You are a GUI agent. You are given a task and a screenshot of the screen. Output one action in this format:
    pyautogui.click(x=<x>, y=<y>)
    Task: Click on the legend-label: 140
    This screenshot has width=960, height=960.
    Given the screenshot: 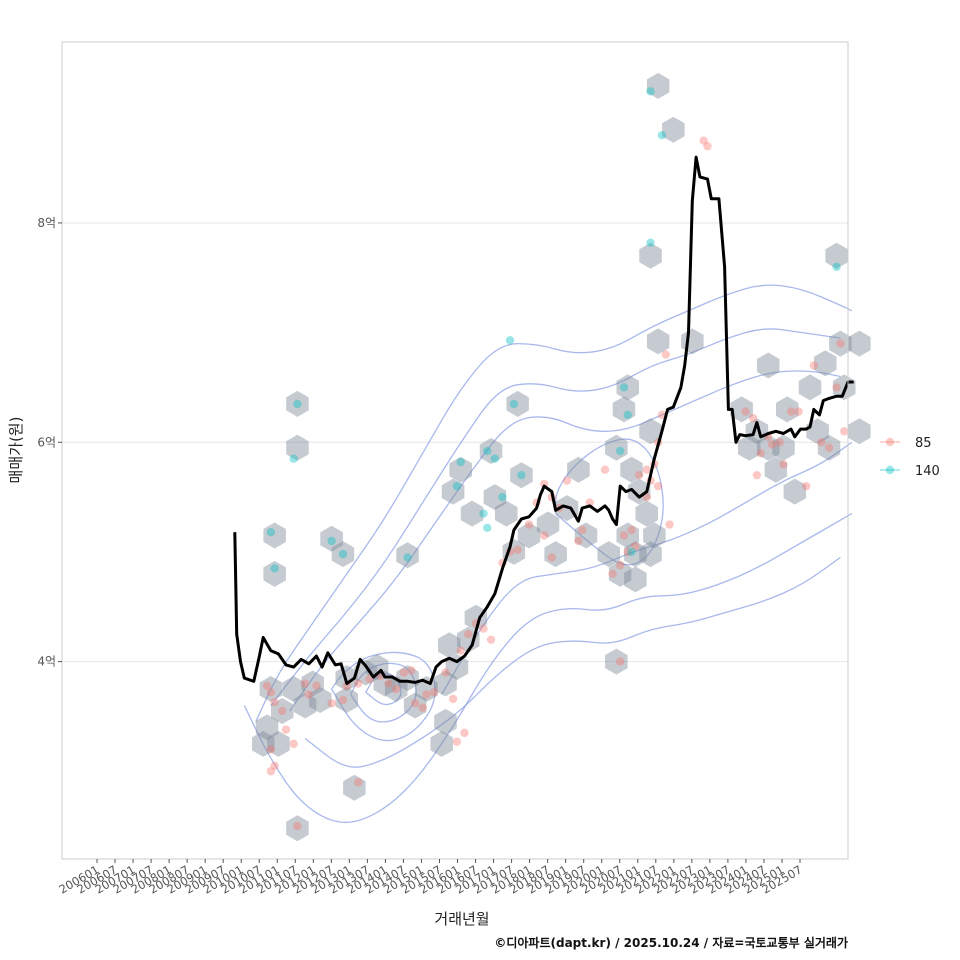 What is the action you would take?
    pyautogui.click(x=927, y=471)
    